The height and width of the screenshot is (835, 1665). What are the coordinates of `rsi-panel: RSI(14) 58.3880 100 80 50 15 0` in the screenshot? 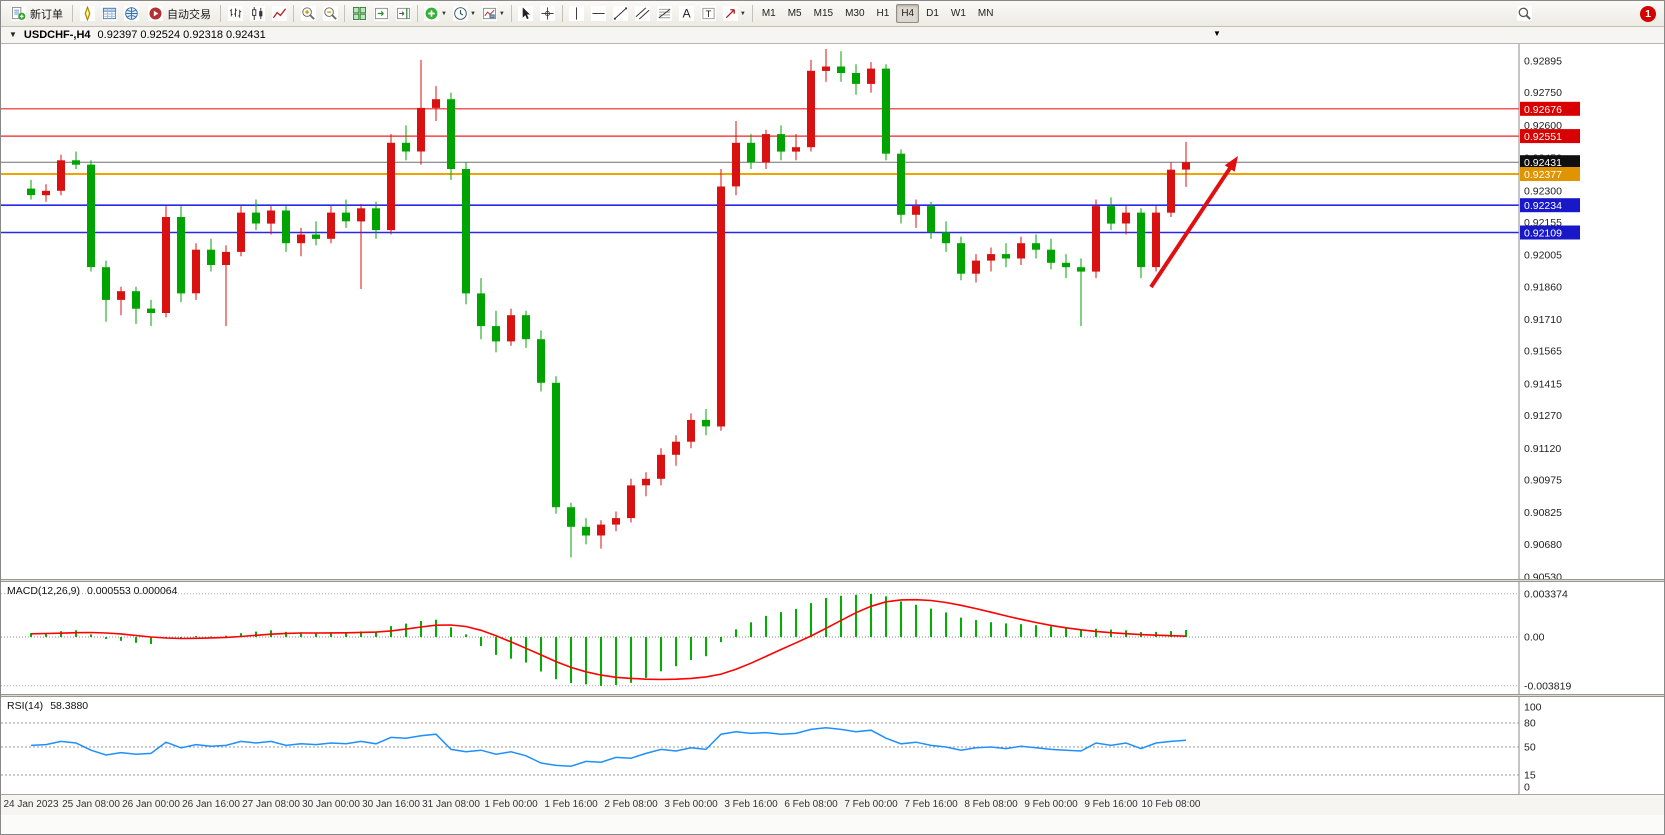 It's located at (832, 745).